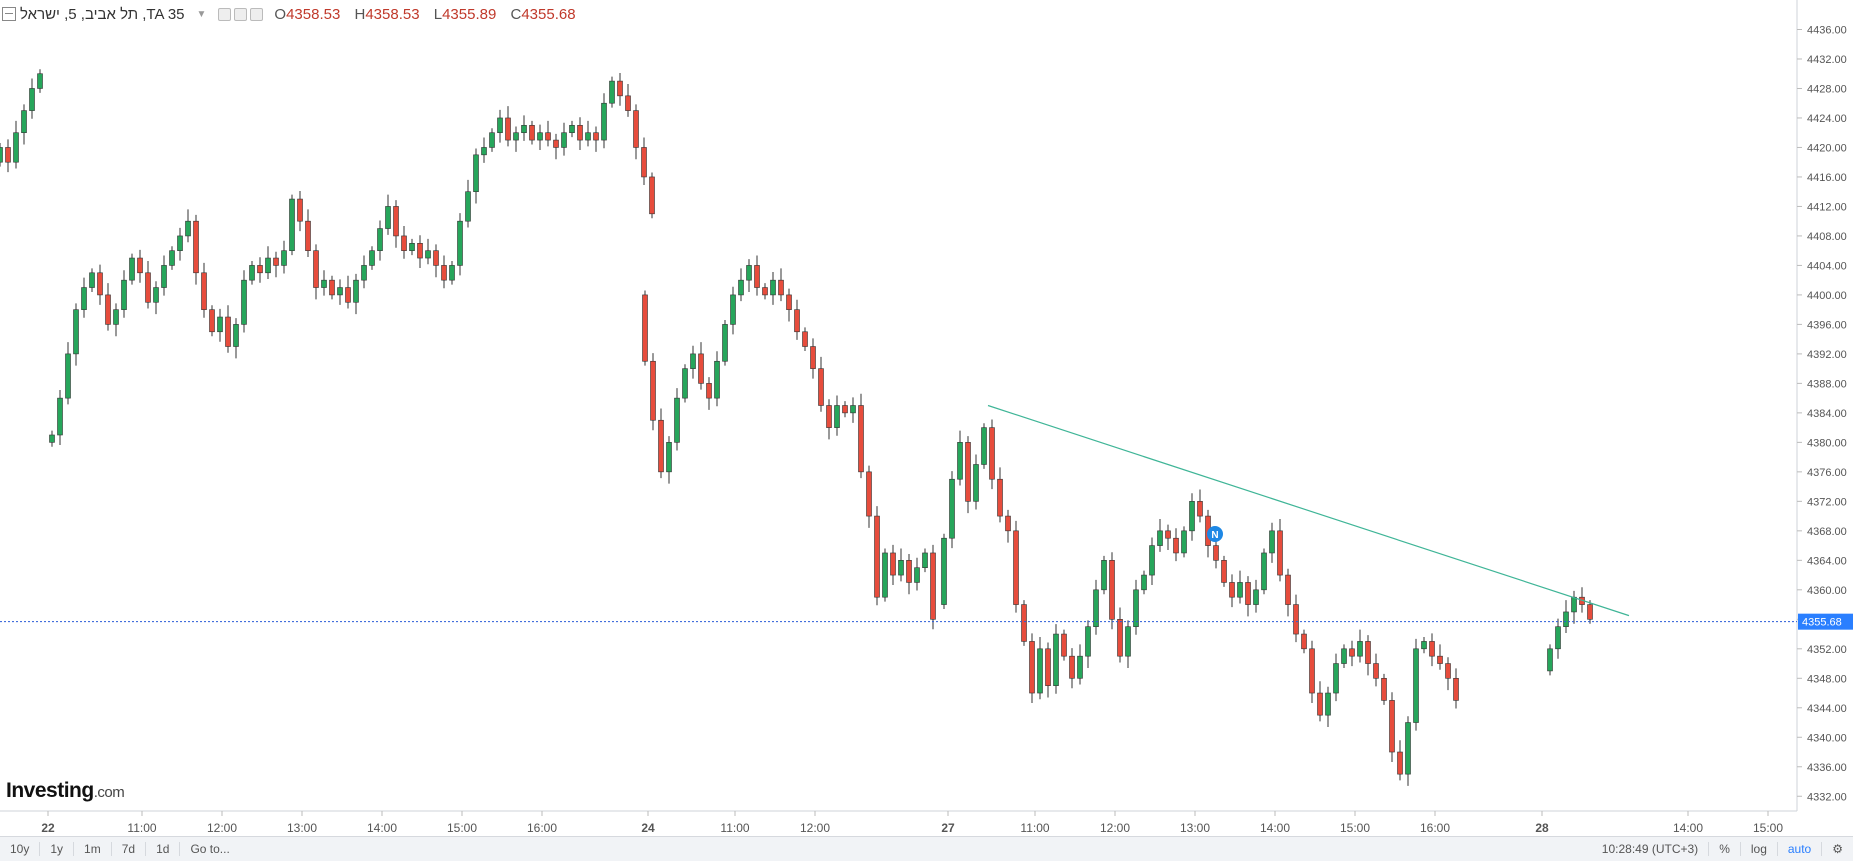 The width and height of the screenshot is (1853, 861). What do you see at coordinates (1725, 849) in the screenshot?
I see `percent-toggle: %` at bounding box center [1725, 849].